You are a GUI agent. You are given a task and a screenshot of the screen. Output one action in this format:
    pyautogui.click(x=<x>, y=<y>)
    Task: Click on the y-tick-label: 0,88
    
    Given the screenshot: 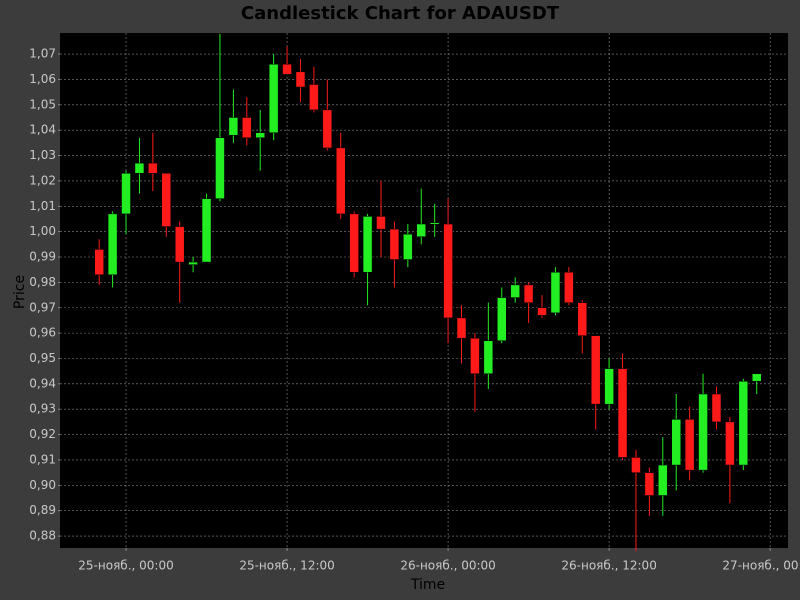 What is the action you would take?
    pyautogui.click(x=42, y=536)
    